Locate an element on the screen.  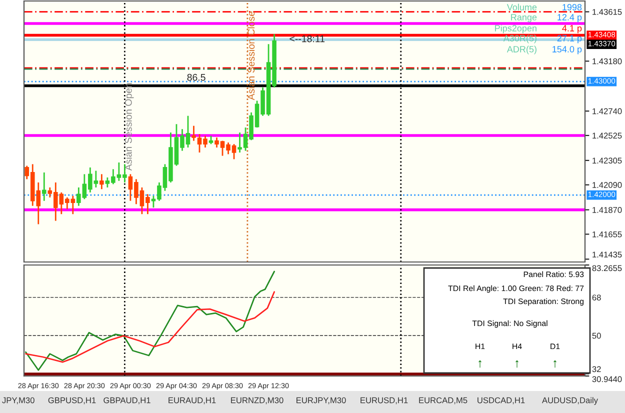
annotation: ADR(5) is located at coordinates (521, 50).